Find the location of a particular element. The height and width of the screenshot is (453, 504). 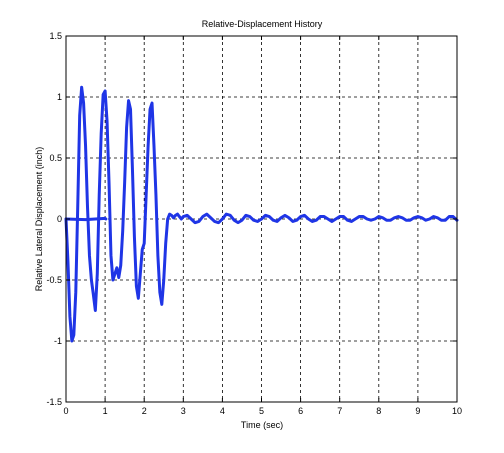

y-tick-label: -1 is located at coordinates (58, 341).